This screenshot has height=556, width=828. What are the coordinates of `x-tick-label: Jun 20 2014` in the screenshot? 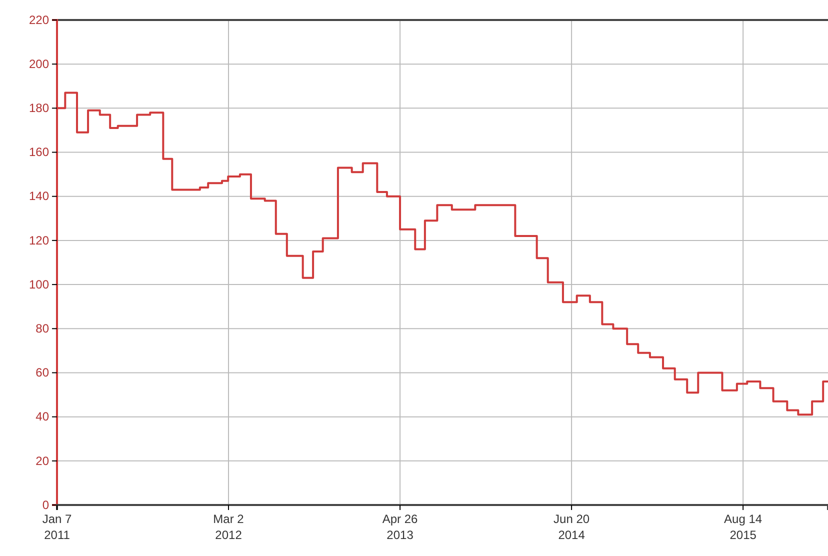 It's located at (572, 527).